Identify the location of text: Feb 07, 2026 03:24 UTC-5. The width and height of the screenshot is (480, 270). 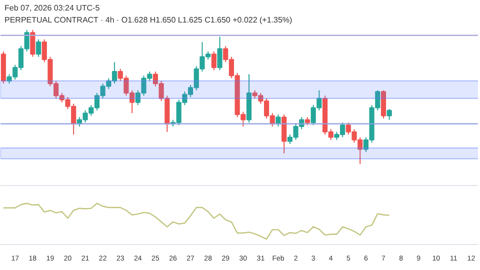
(52, 8).